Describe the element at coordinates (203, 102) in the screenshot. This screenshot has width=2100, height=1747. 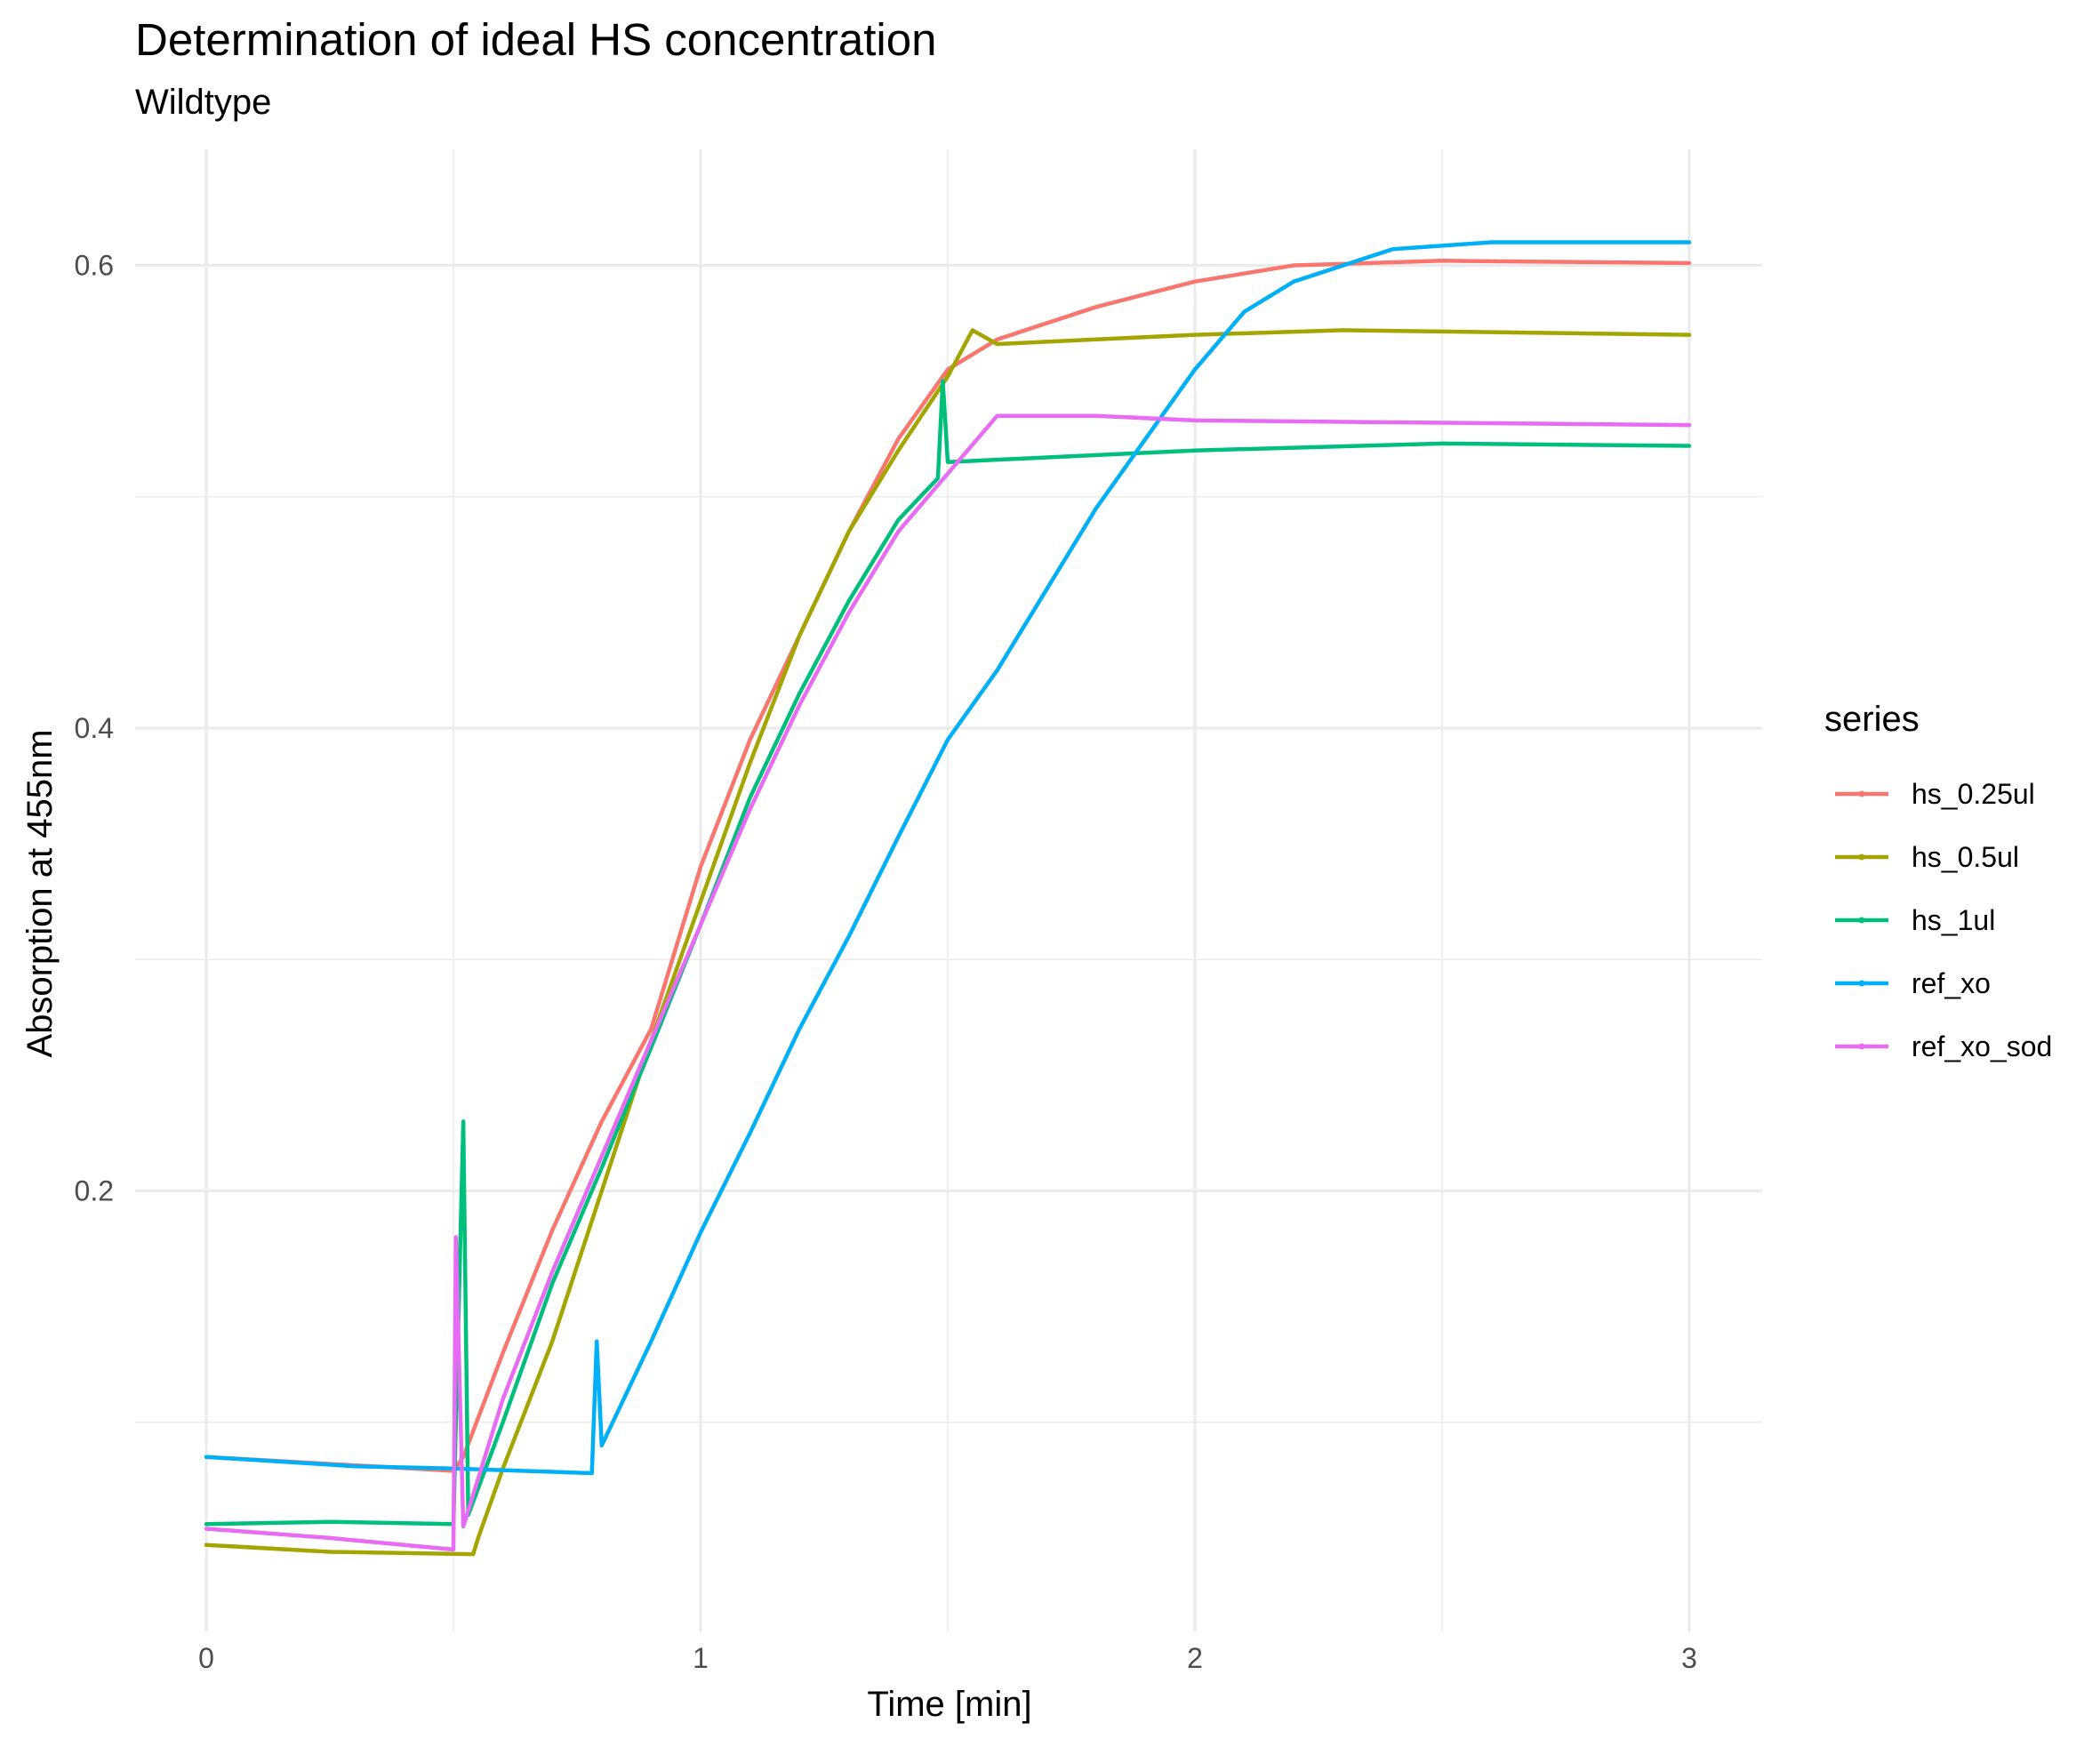
I see `chart-subtitle: Wildtype` at that location.